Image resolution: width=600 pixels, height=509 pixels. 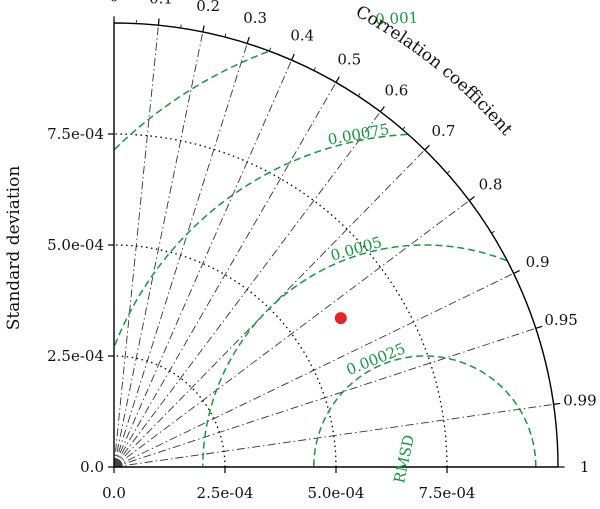 What do you see at coordinates (14, 248) in the screenshot?
I see `y-axis-title: Standard deviation` at bounding box center [14, 248].